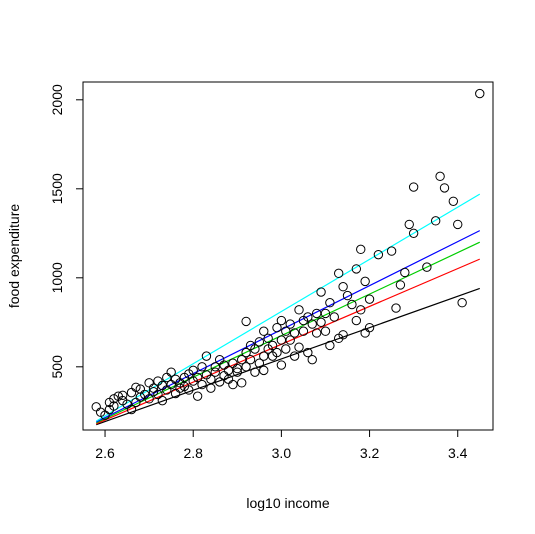  Describe the element at coordinates (57, 277) in the screenshot. I see `y-tick-label: 1000` at that location.